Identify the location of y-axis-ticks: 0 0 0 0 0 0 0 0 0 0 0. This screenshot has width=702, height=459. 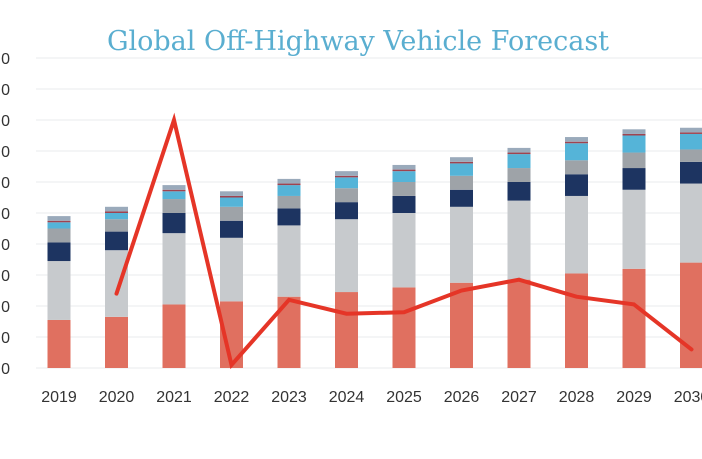
(5, 214).